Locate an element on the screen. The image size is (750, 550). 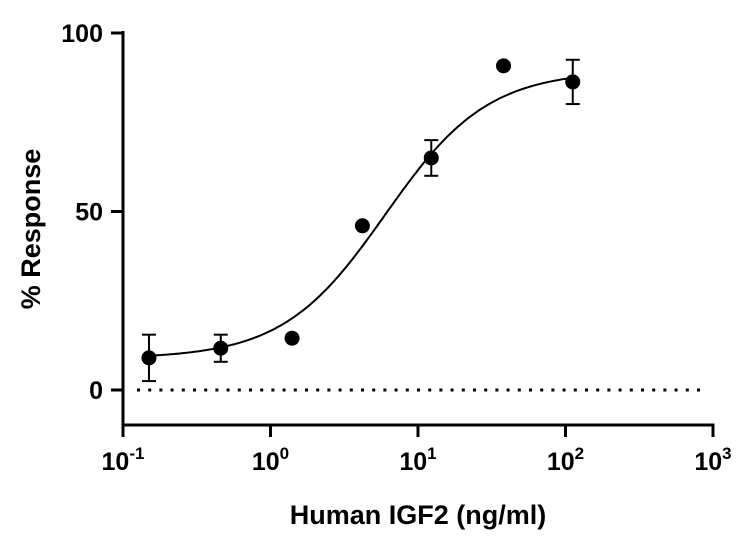
x-tick-label: 10⁻¹ is located at coordinates (123, 460).